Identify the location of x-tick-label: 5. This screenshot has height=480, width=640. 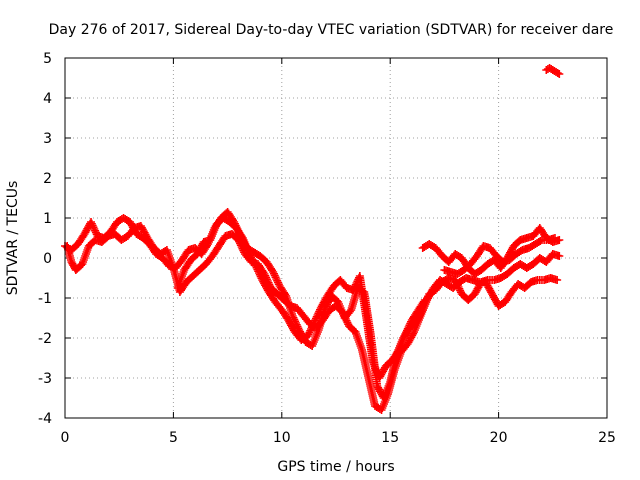
(173, 438).